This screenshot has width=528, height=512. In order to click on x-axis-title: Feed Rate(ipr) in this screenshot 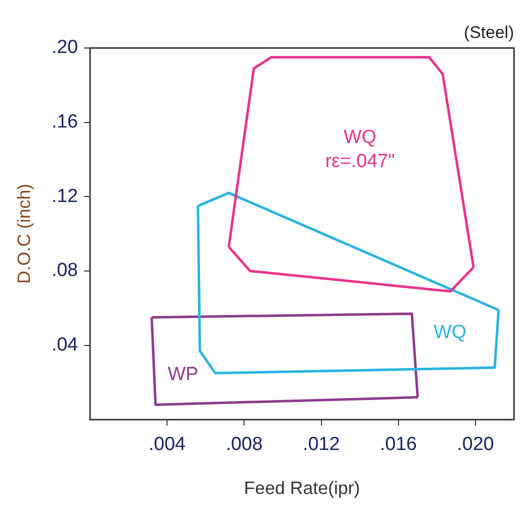, I will do `click(302, 488)`.